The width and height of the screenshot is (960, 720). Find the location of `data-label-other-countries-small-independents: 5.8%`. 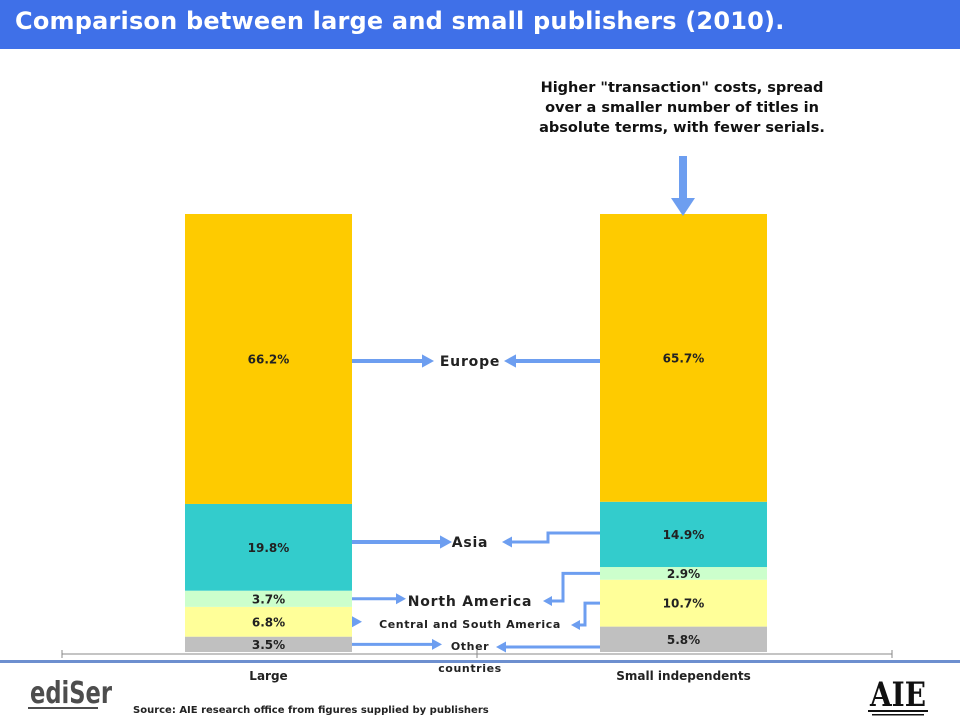

data-label-other-countries-small-independents: 5.8% is located at coordinates (683, 640).